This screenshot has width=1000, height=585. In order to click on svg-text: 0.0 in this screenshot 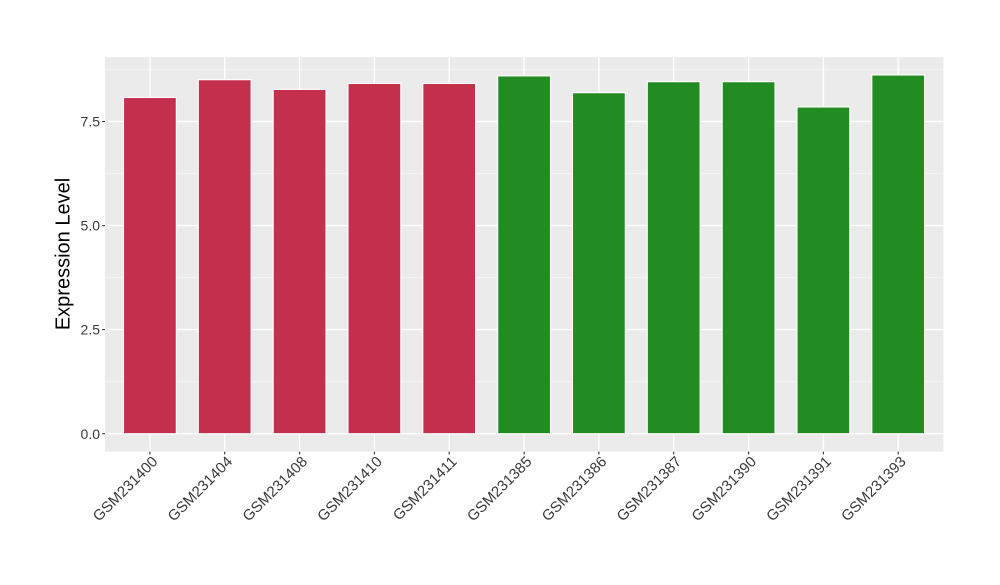, I will do `click(91, 434)`.